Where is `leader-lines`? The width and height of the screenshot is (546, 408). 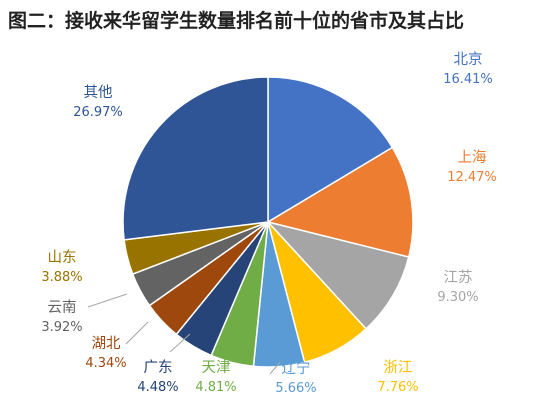
leader-lines is located at coordinates (184, 334).